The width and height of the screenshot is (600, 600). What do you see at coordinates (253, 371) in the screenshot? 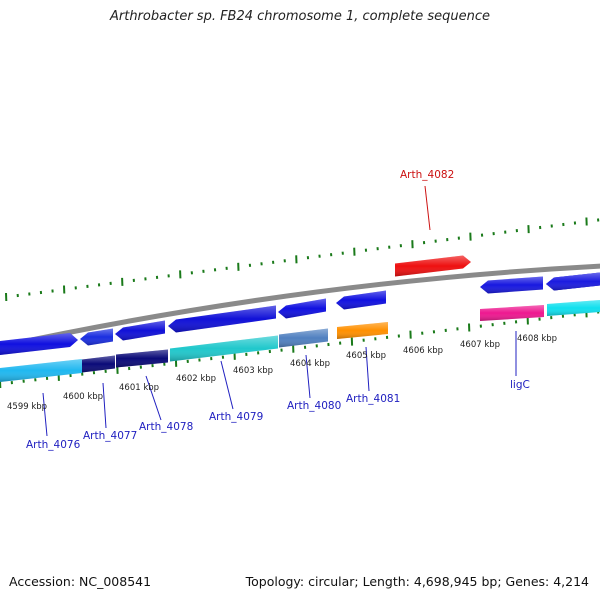
I see `kbp-label: 4603 kbp` at bounding box center [253, 371].